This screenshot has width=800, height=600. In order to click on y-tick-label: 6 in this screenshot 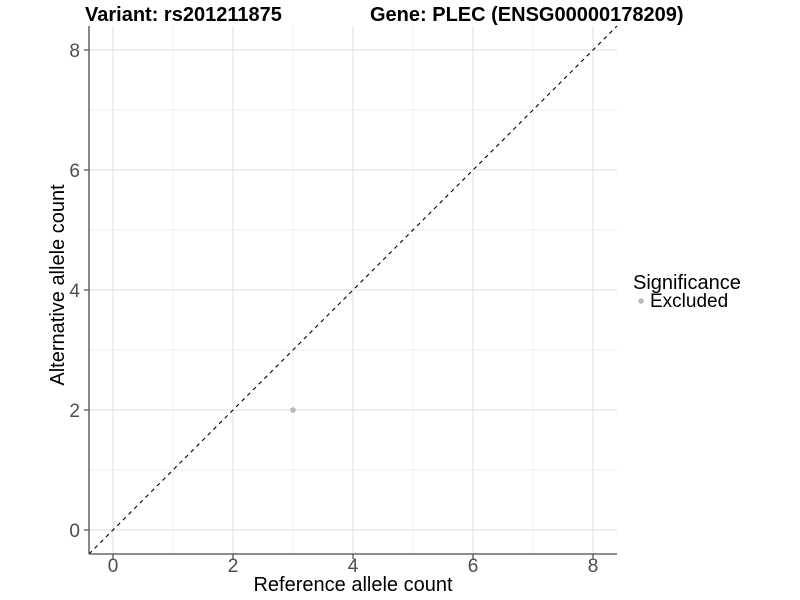, I will do `click(74, 171)`.